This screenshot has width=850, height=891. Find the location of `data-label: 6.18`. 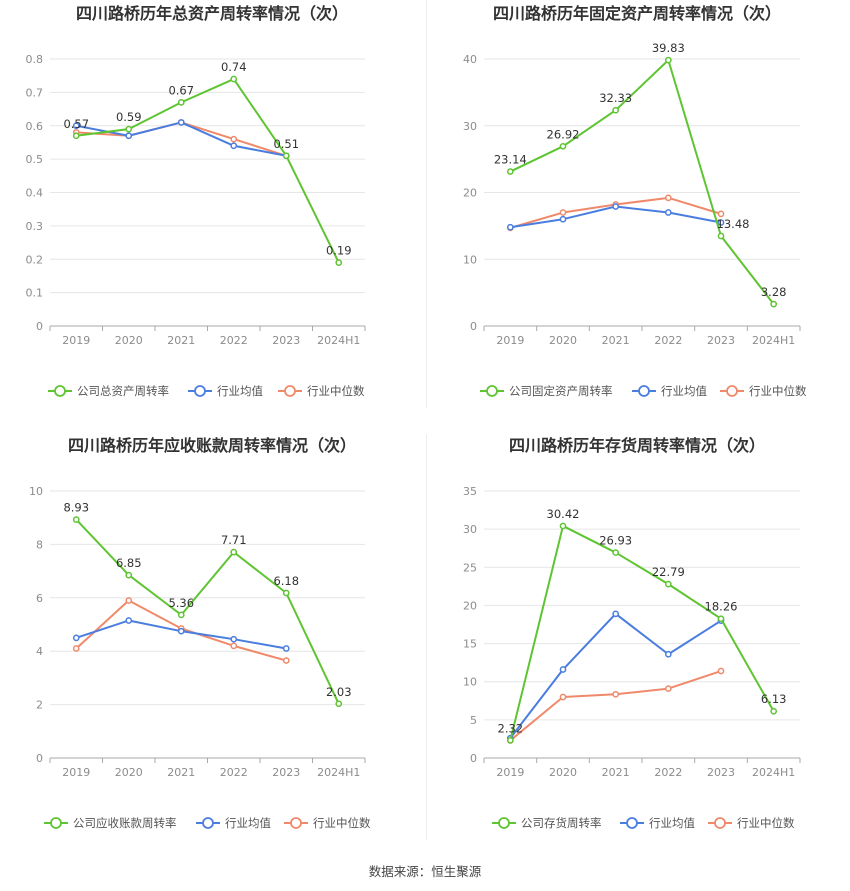

data-label: 6.18 is located at coordinates (286, 581).